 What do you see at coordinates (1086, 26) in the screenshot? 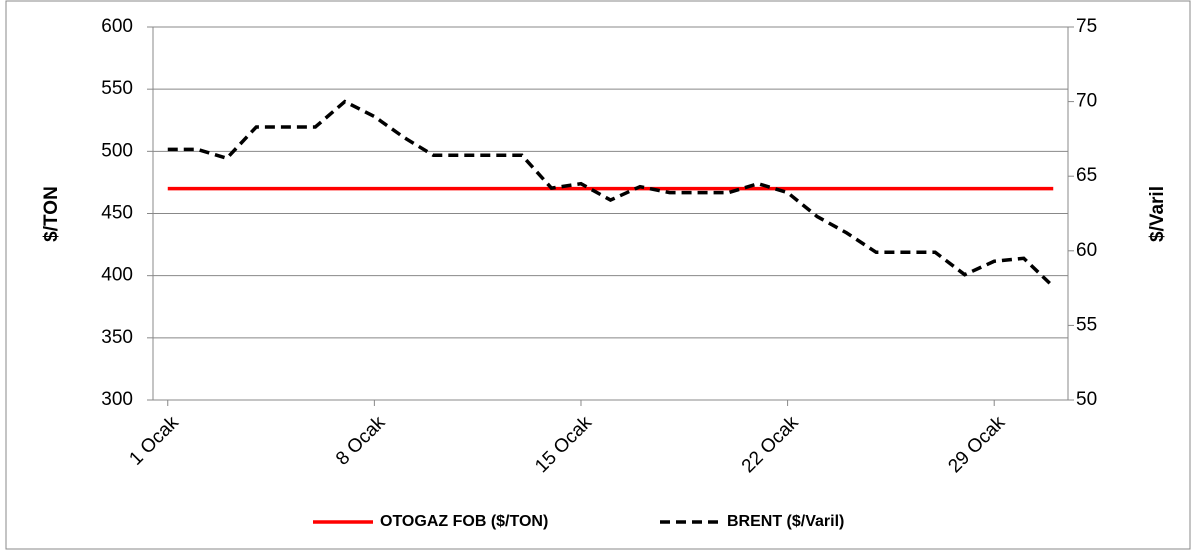
I see `y2-tick-label: 75` at bounding box center [1086, 26].